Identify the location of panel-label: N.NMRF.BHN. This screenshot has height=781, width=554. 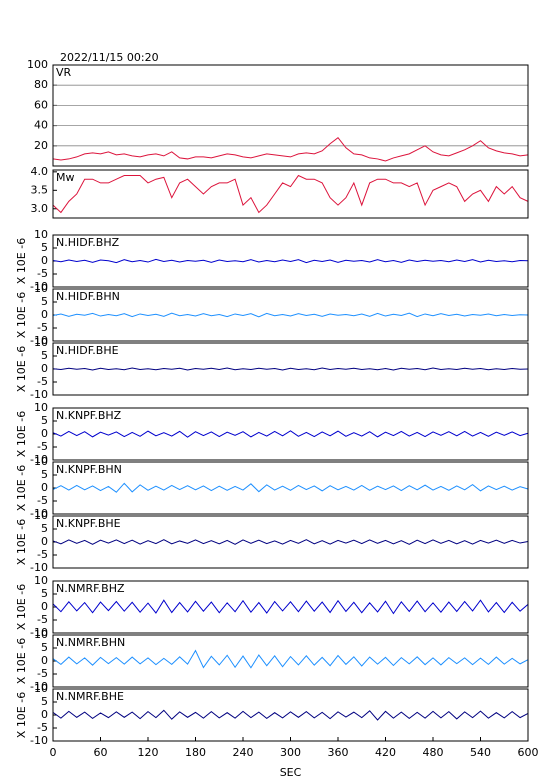
(90, 642).